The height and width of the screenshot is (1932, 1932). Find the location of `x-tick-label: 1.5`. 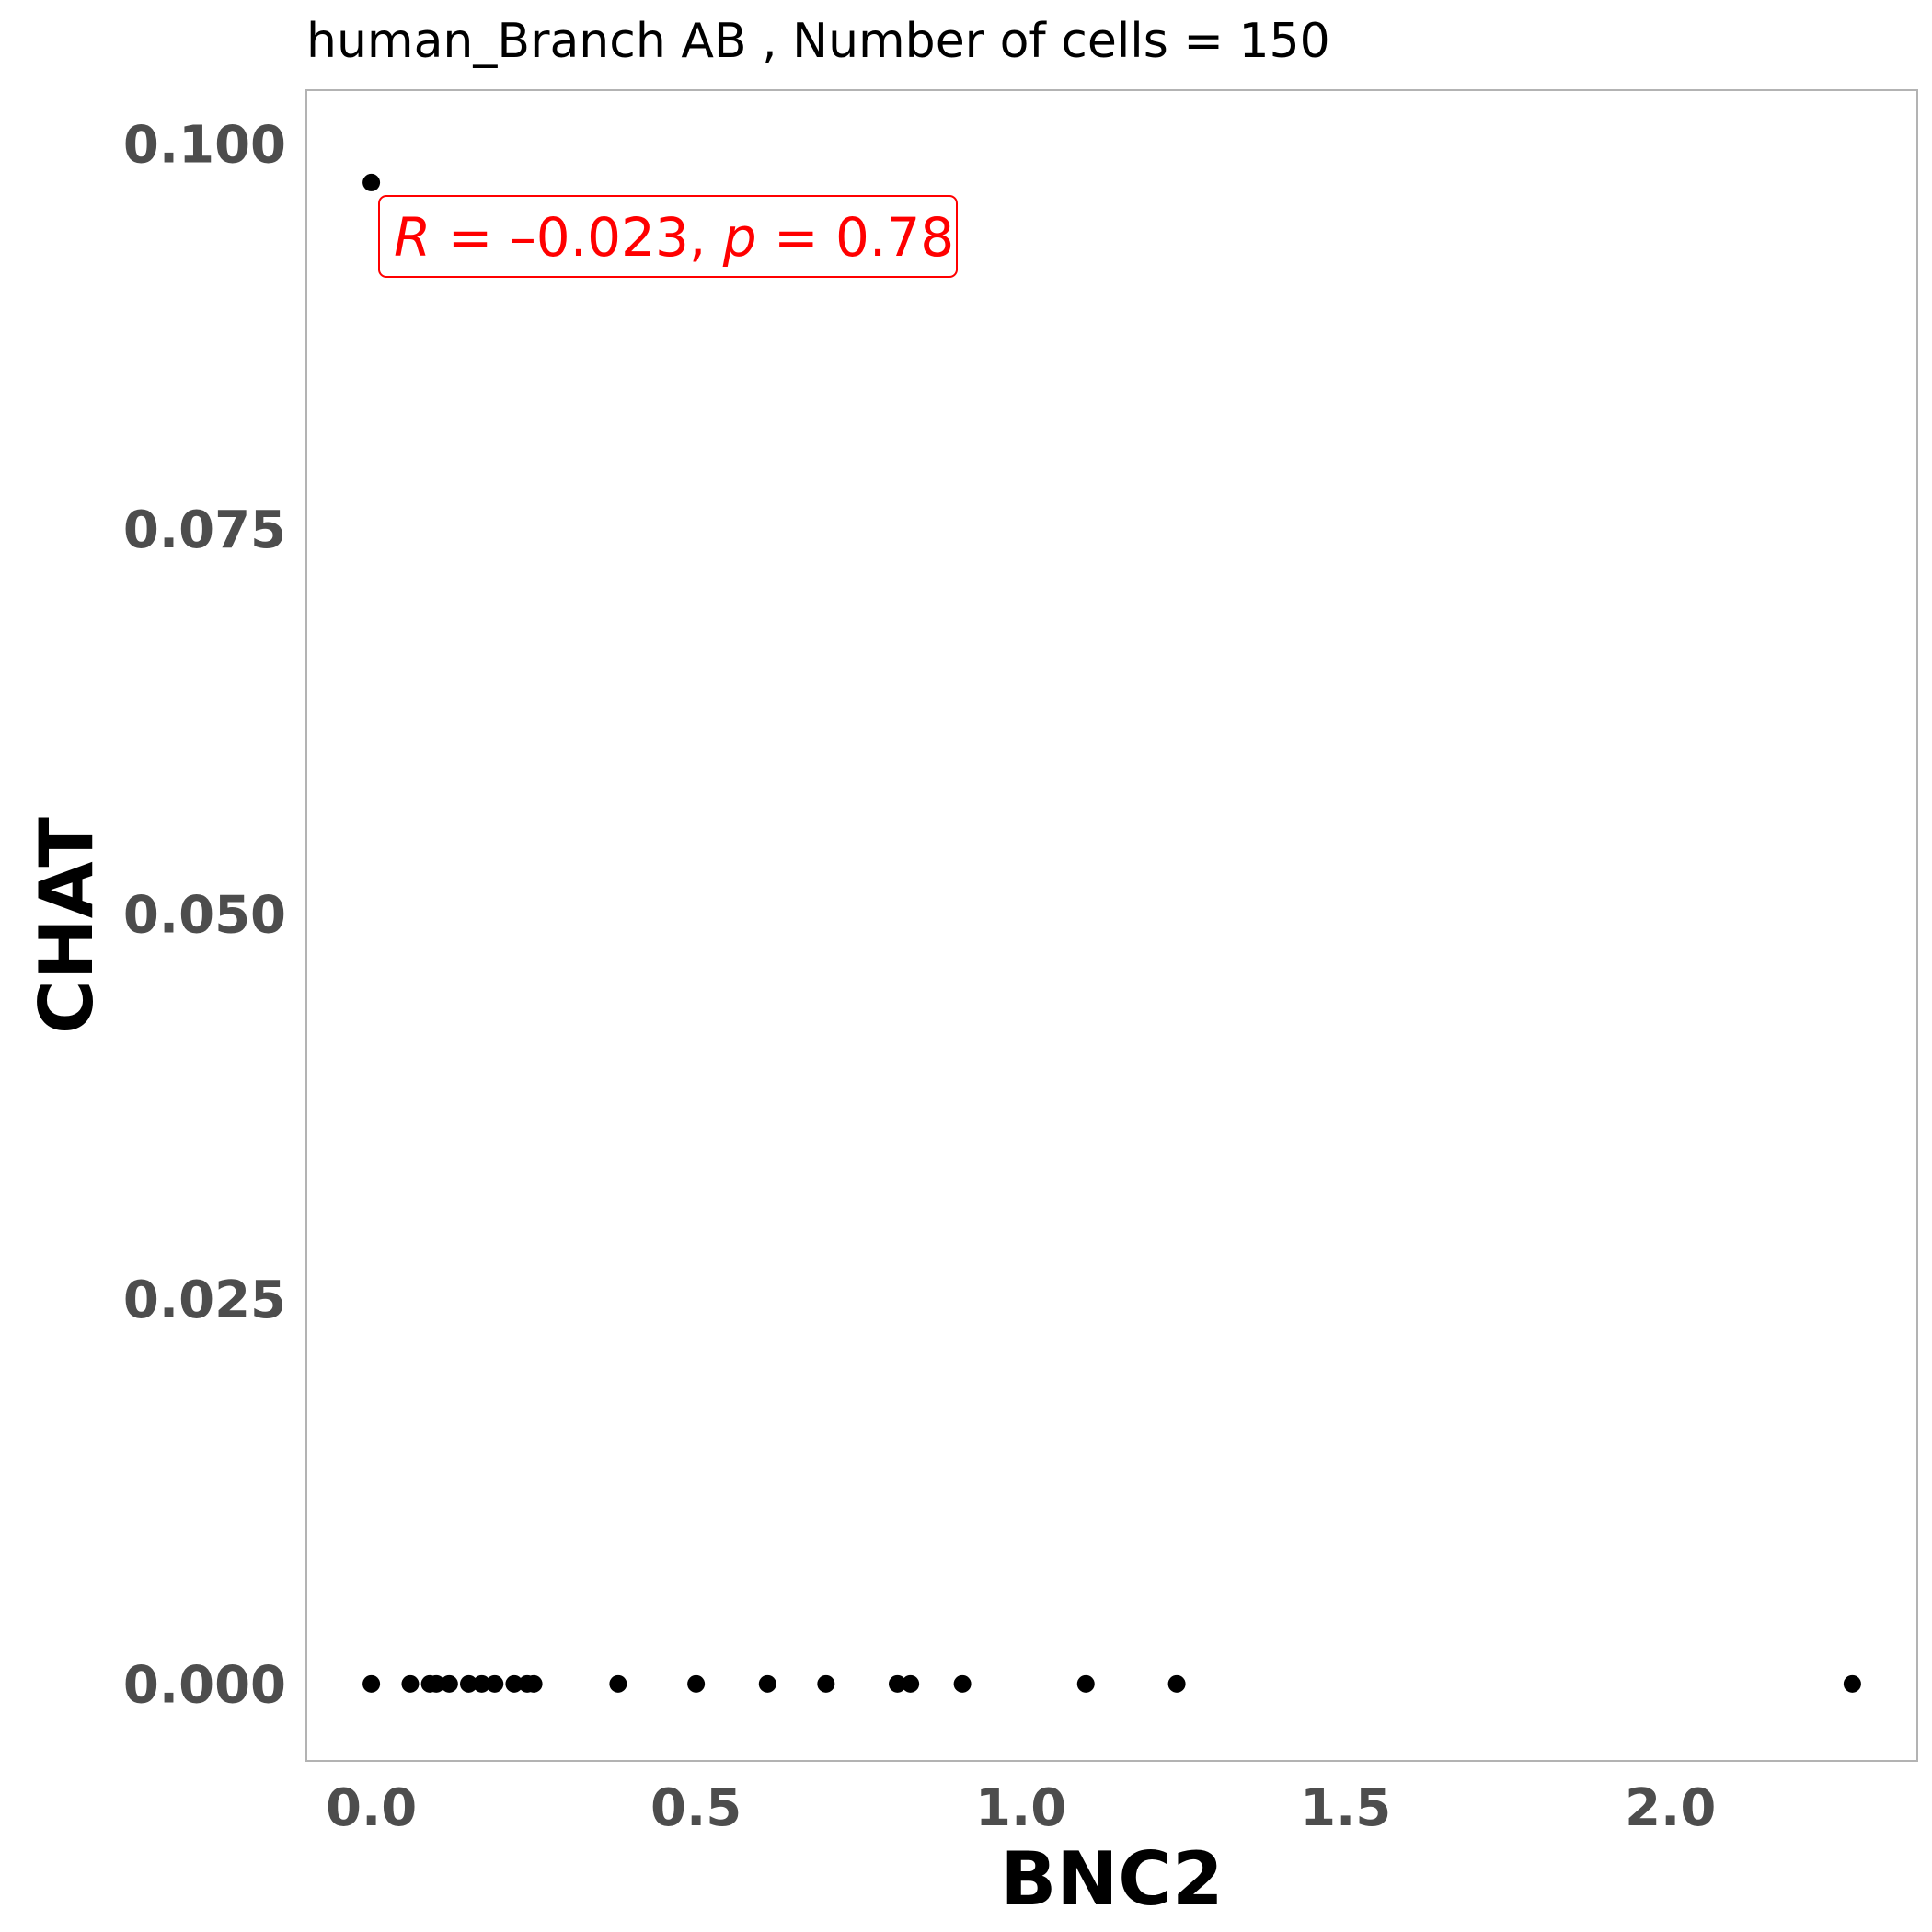

x-tick-label: 1.5 is located at coordinates (1345, 1808).